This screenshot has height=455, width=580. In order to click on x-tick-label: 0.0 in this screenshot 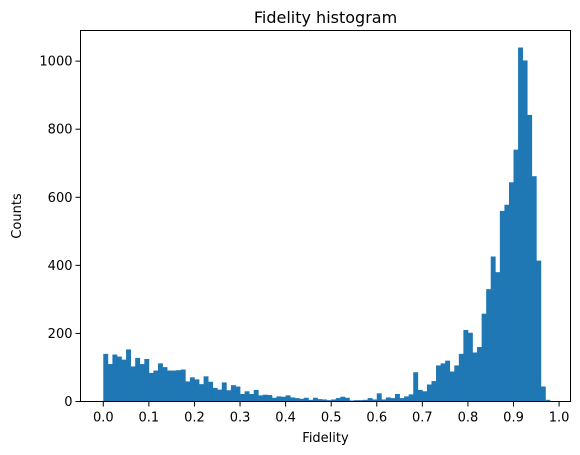, I will do `click(103, 418)`.